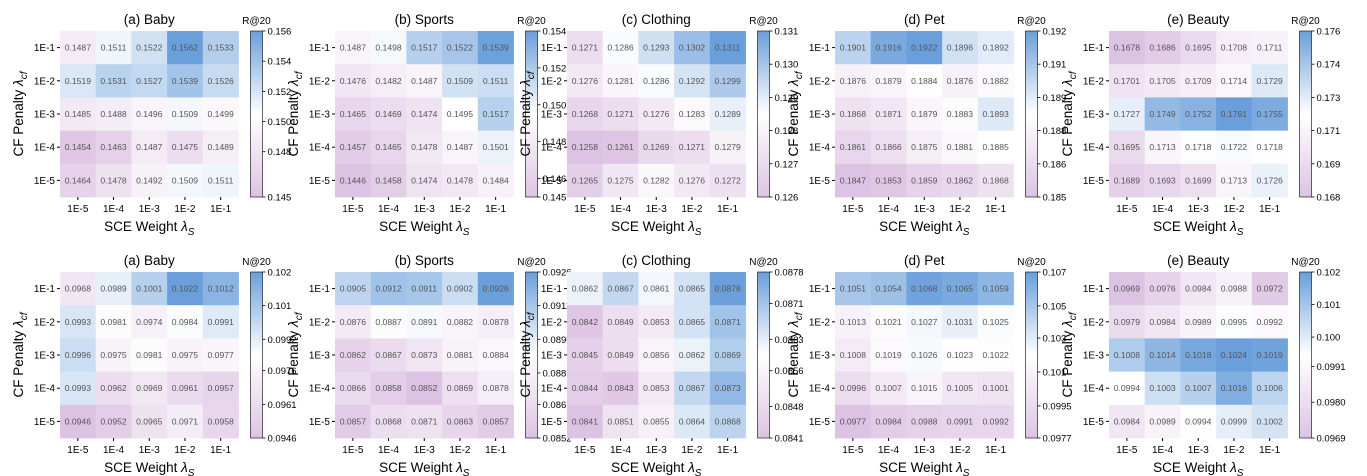  Describe the element at coordinates (78, 114) in the screenshot. I see `cell-value-label: 0.1485` at that location.